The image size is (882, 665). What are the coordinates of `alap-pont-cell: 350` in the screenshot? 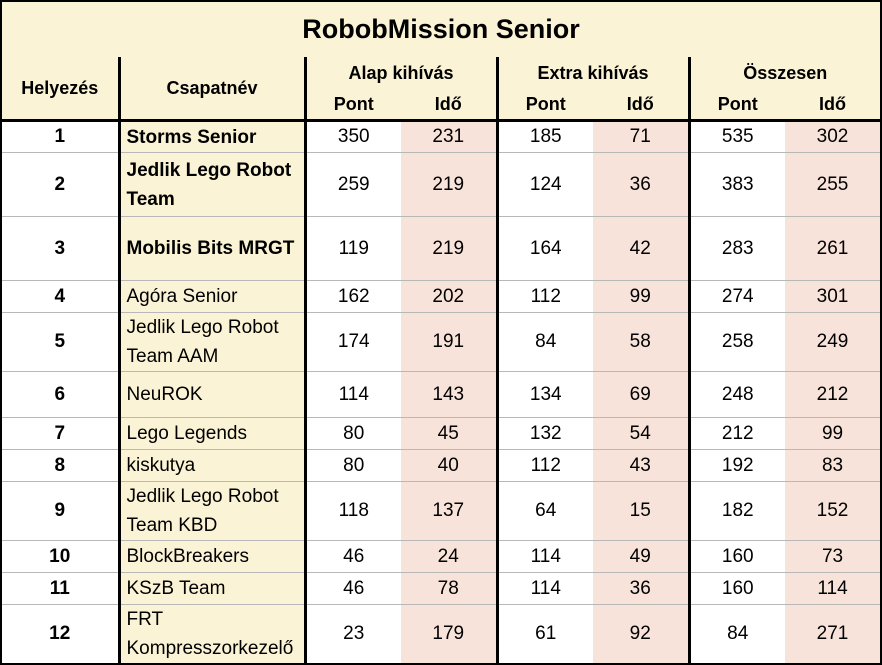 It's located at (353, 136).